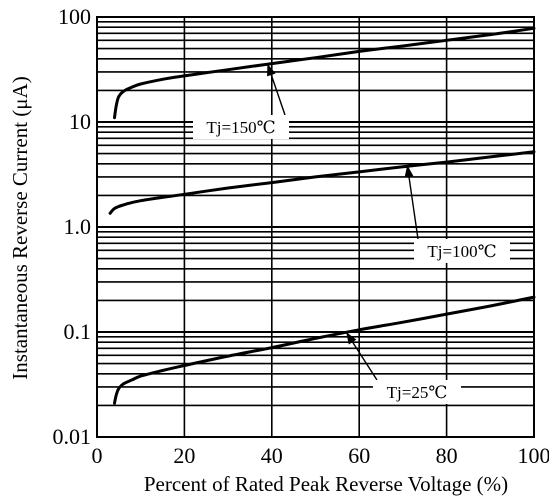  I want to click on annotation-label: Tj=100℃, so click(457, 213).